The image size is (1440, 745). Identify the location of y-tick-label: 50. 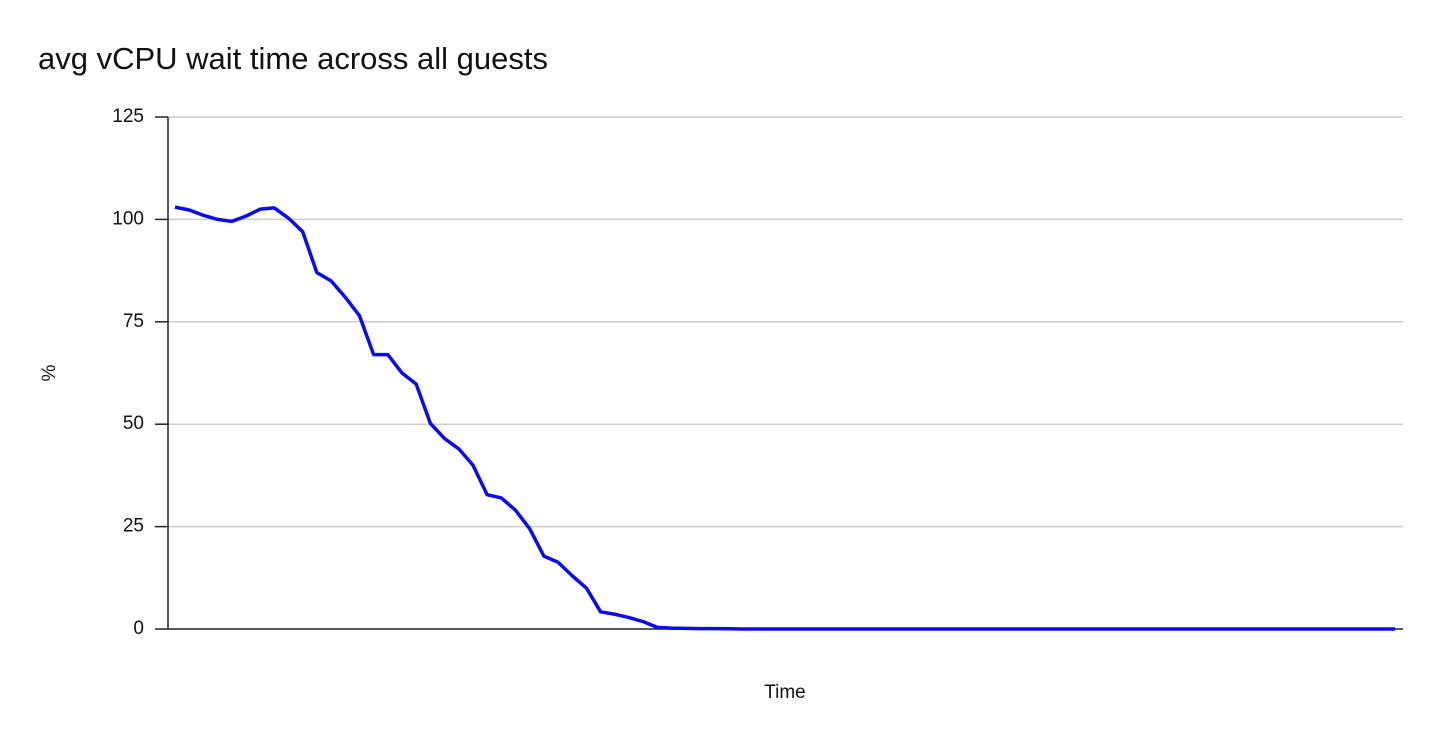
(133, 423).